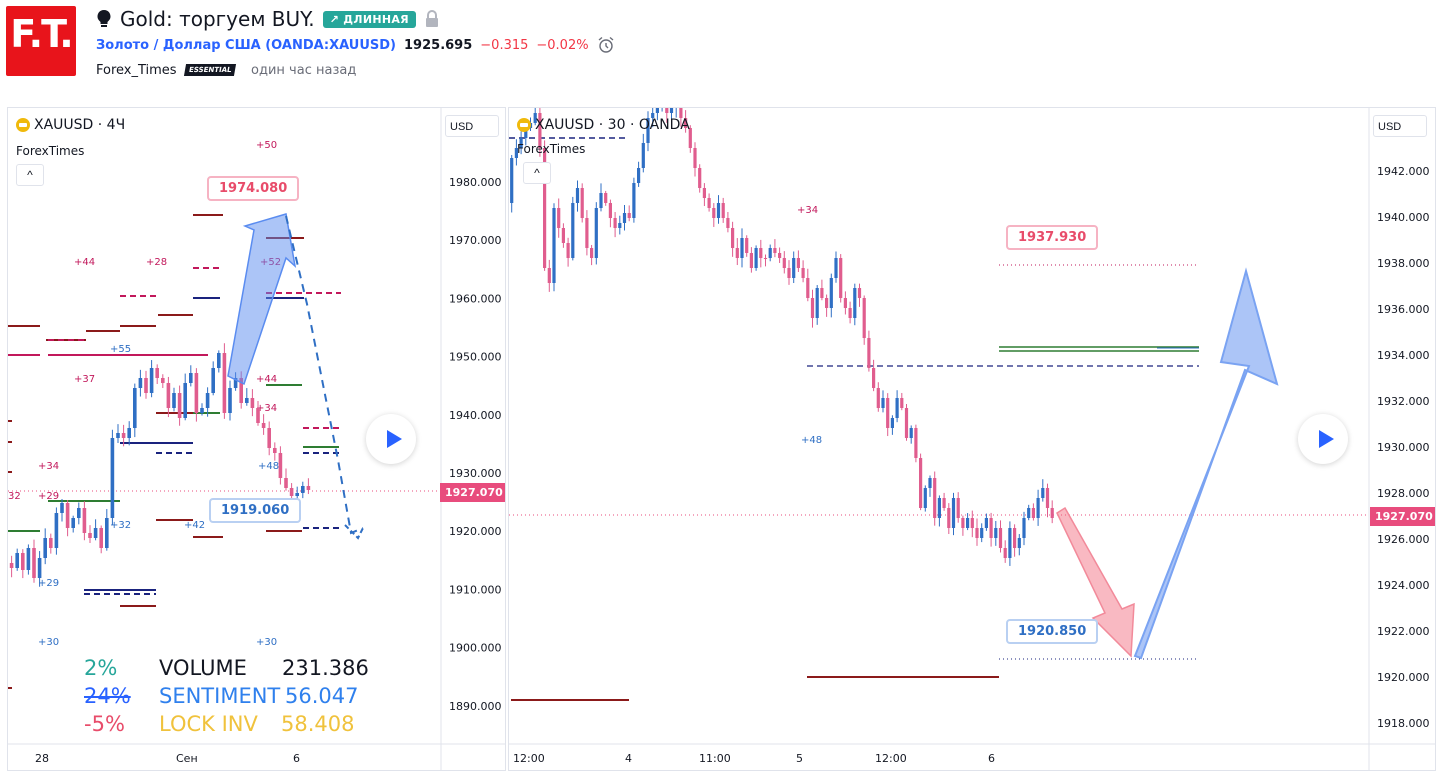  Describe the element at coordinates (84, 379) in the screenshot. I see `level-label-l37: +37` at that location.